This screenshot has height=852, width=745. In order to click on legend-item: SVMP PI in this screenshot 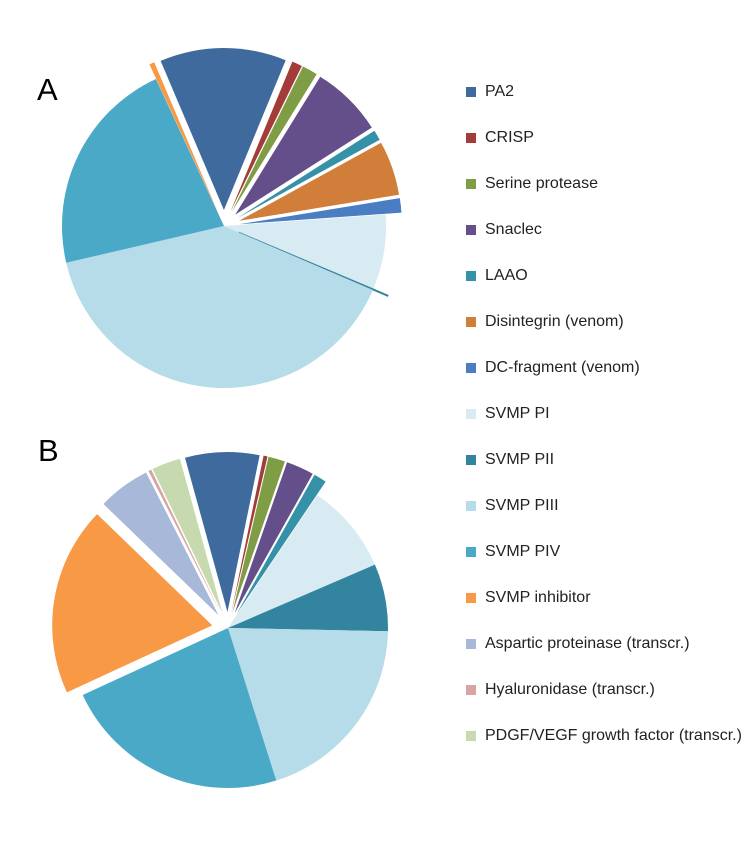, I will do `click(605, 427)`.